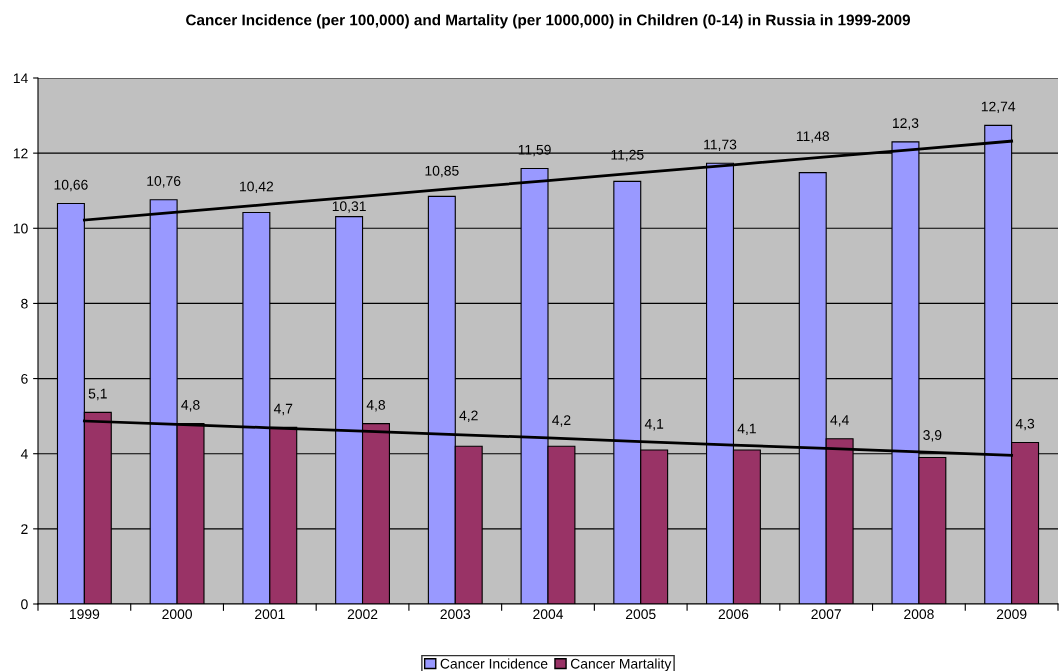 The width and height of the screenshot is (1061, 671). I want to click on y-tick-label: 14, so click(20, 78).